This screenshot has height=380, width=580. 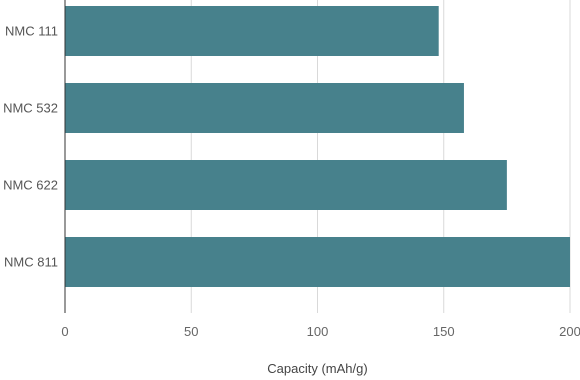 I want to click on x-tick-label: 0, so click(x=64, y=331).